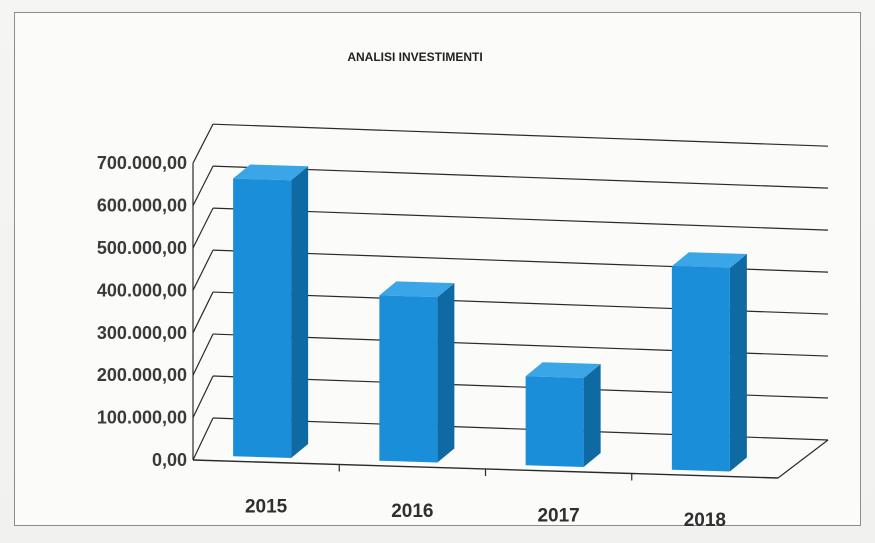 Image resolution: width=875 pixels, height=543 pixels. I want to click on x-tick-label: 2018, so click(705, 520).